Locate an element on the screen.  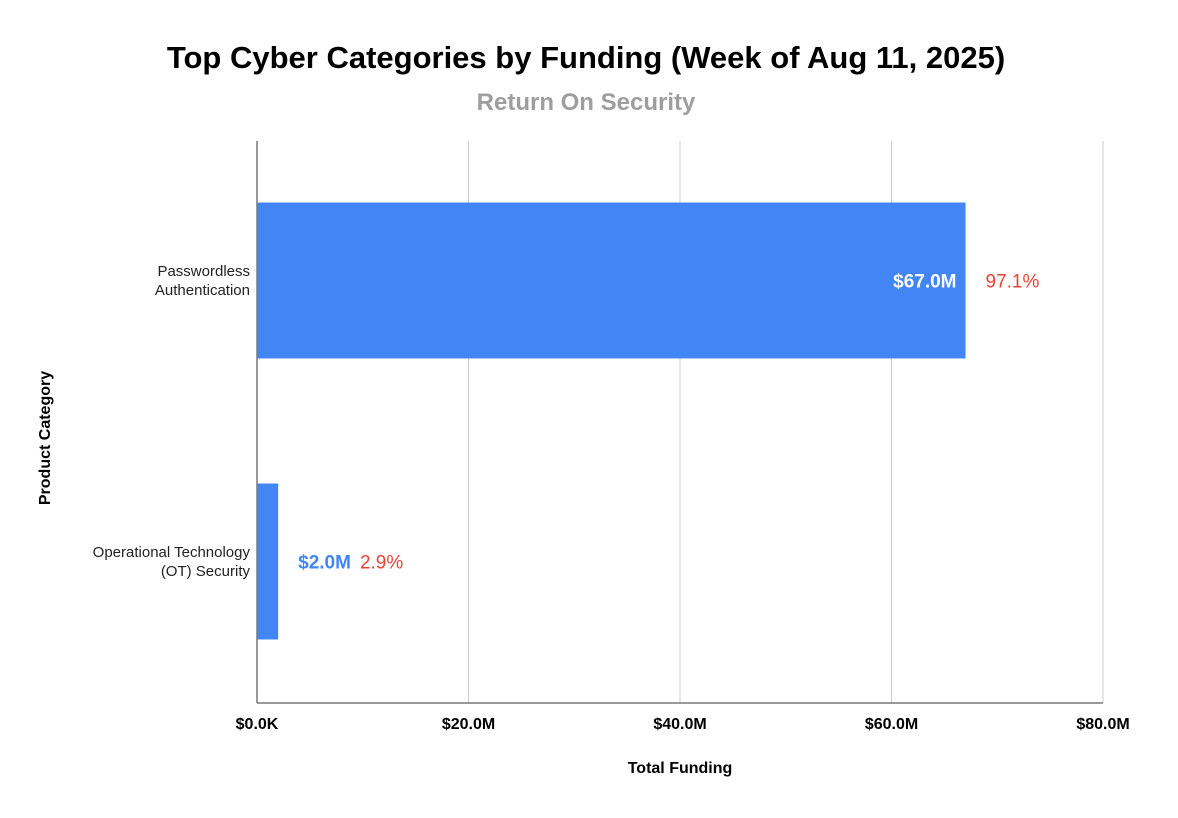
x-axis-title: Total Funding is located at coordinates (680, 768).